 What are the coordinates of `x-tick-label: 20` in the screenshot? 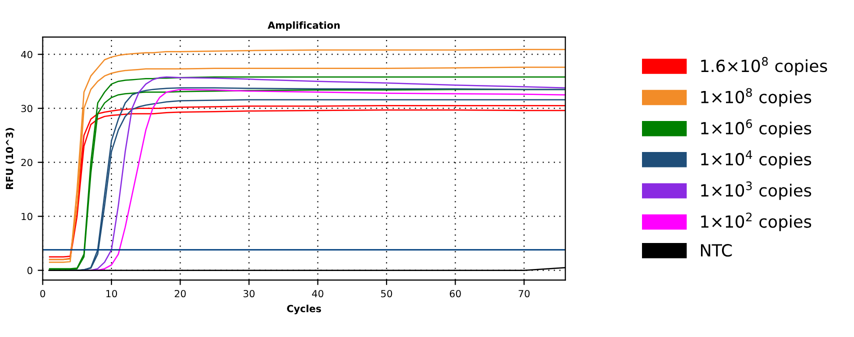 It's located at (180, 294).